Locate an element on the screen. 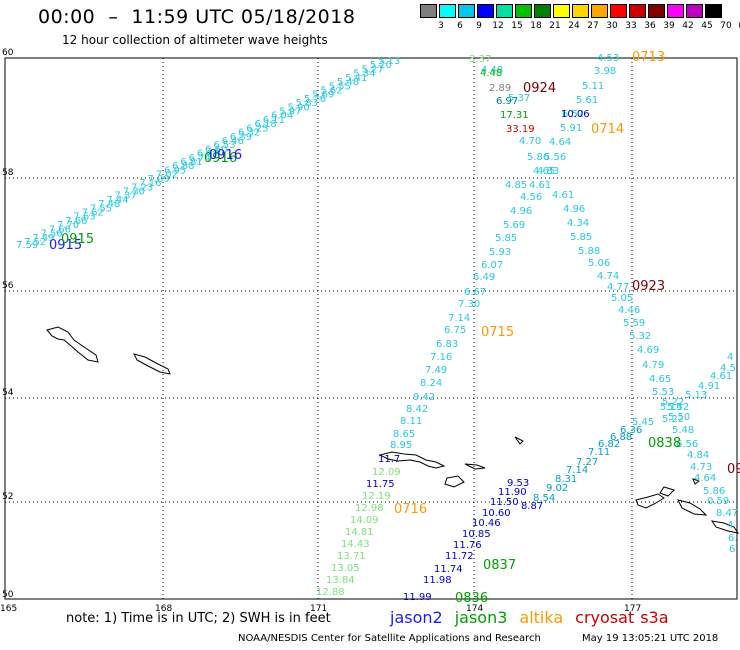 The width and height of the screenshot is (740, 650). obs-0915: 6.95 is located at coordinates (175, 170).